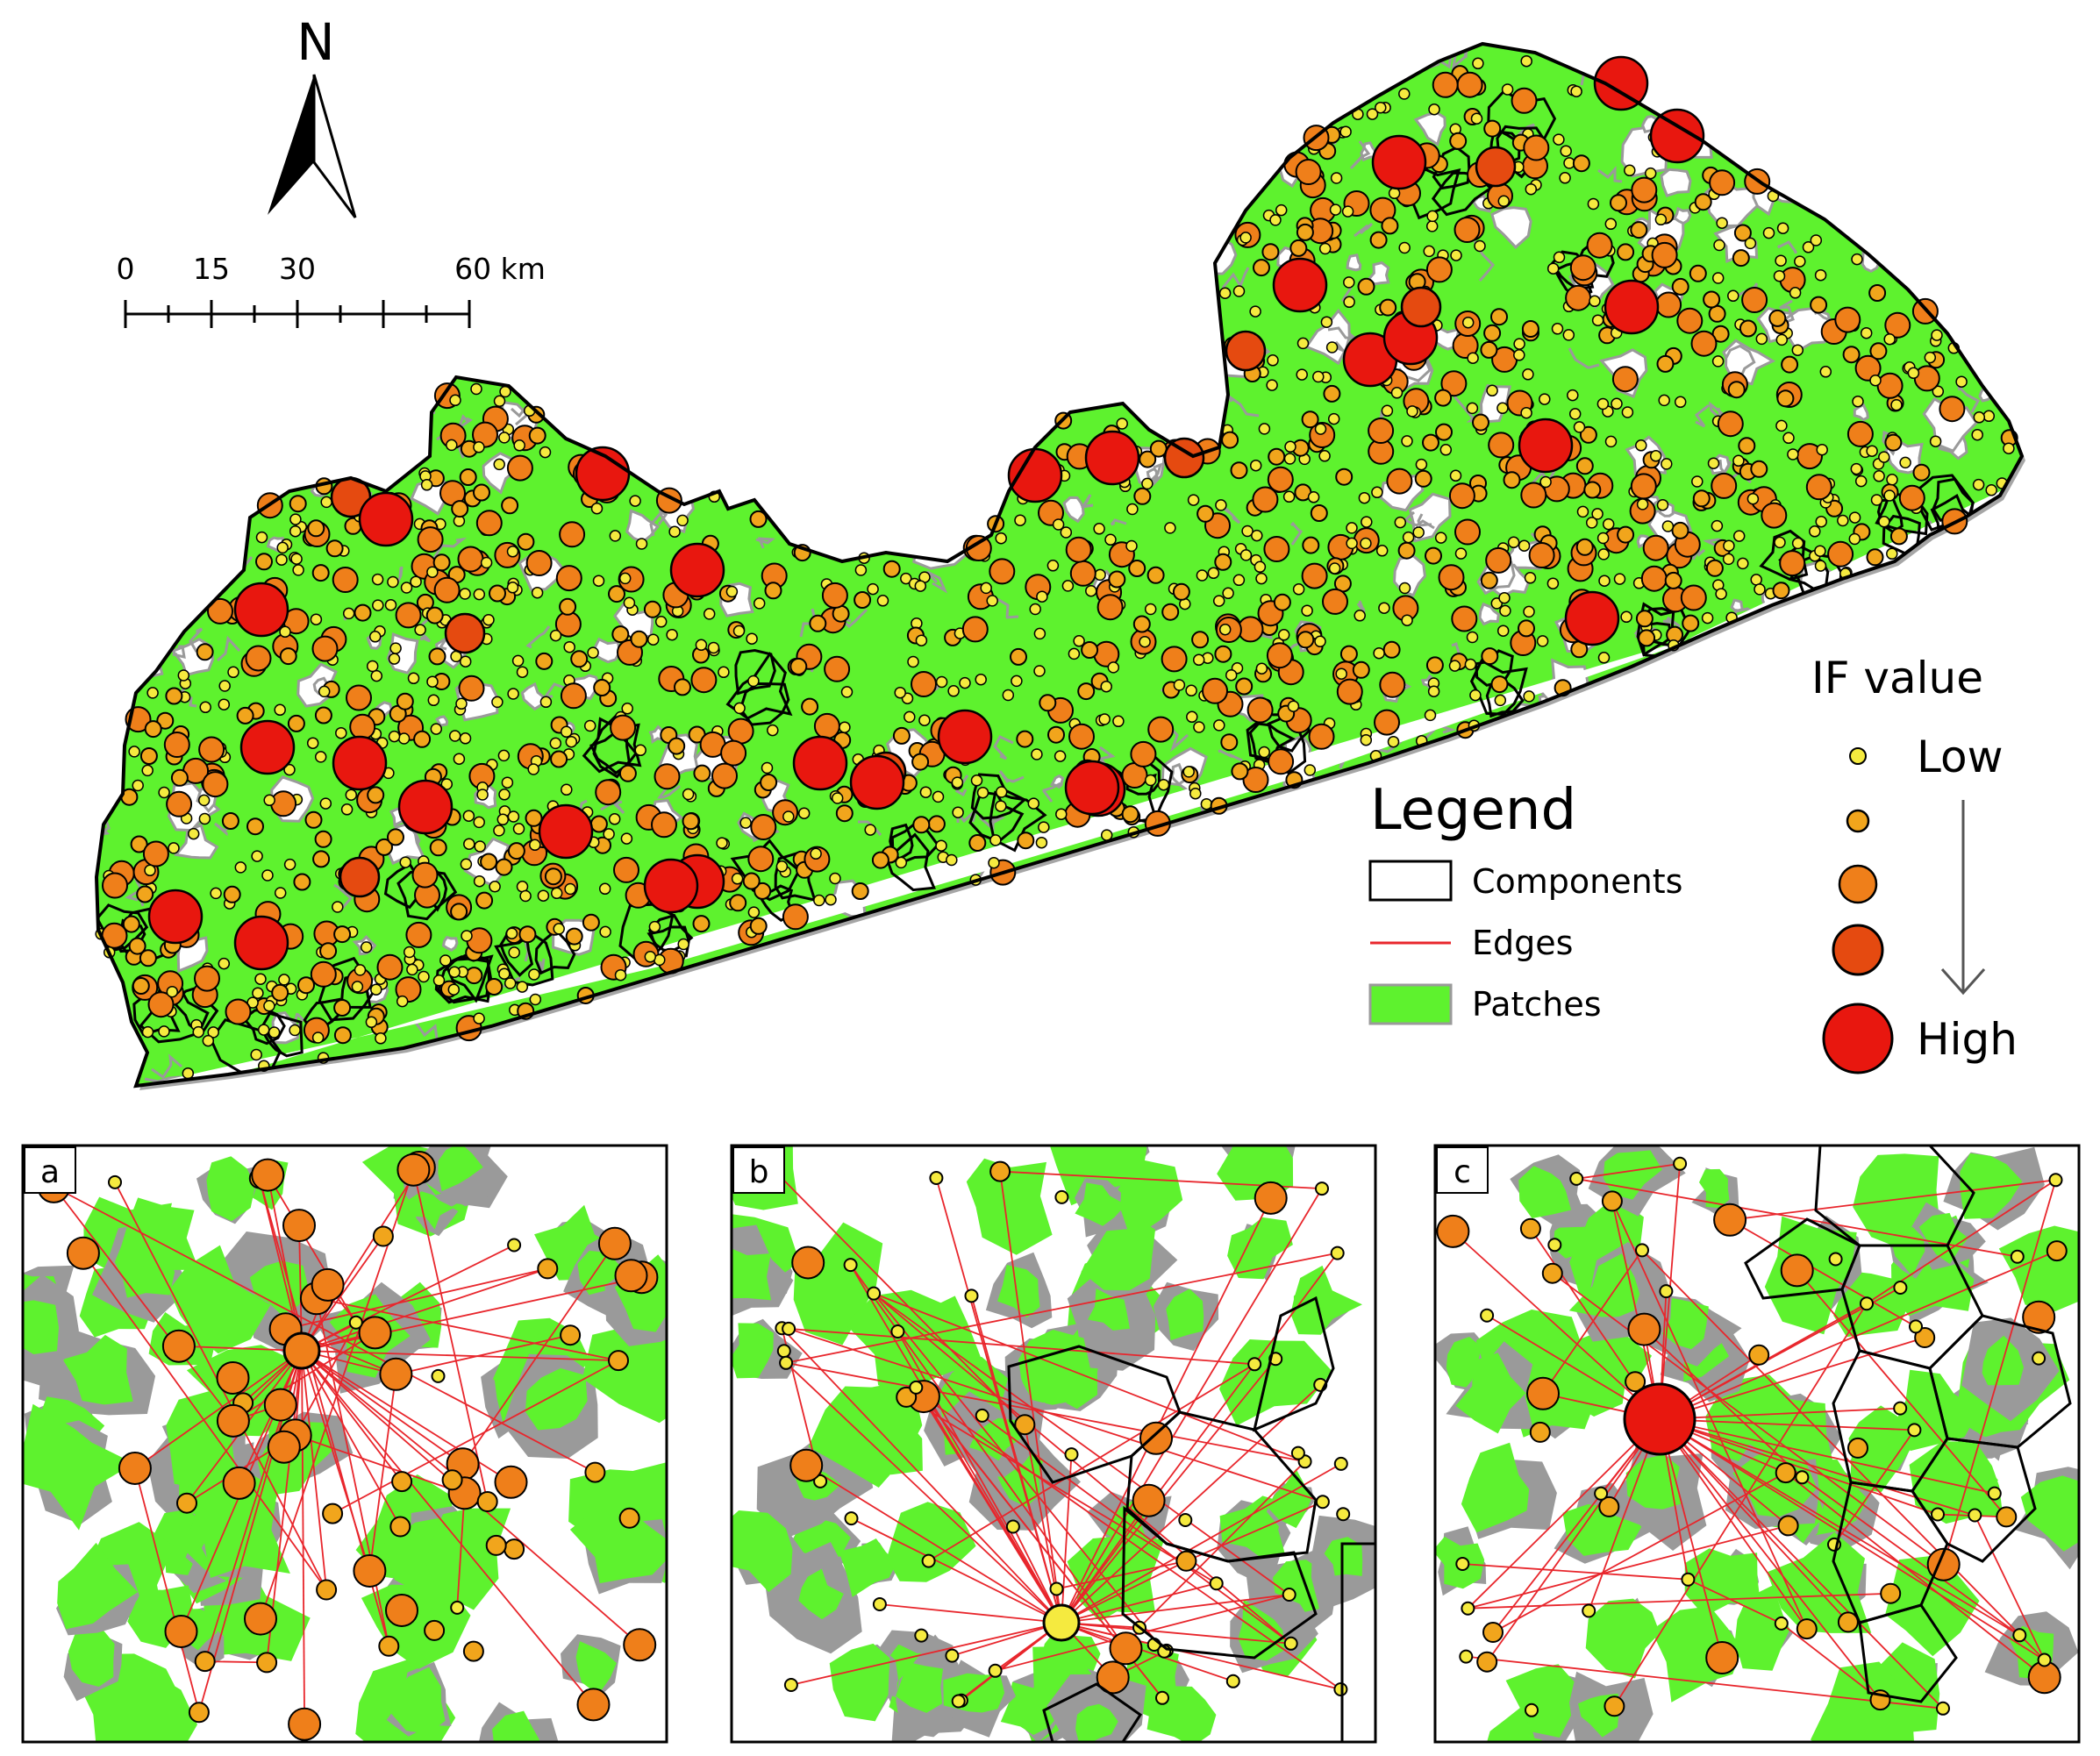 The image size is (2100, 1756). I want to click on scale-bar: 0 15 30 60 km, so click(331, 290).